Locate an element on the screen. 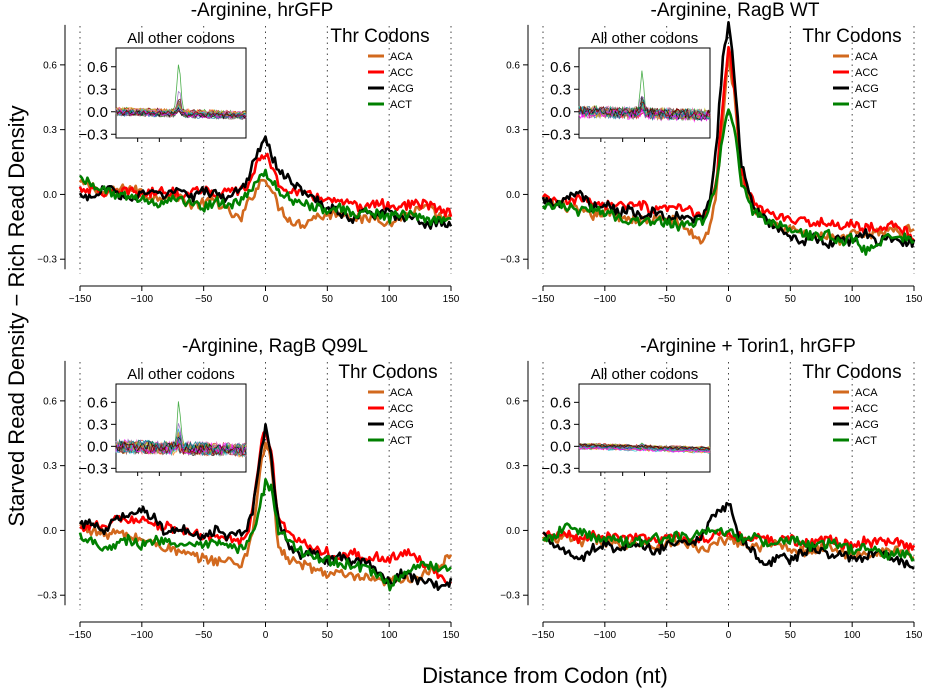 This screenshot has height=689, width=925. y-axis-label: Starved Read Density − Rich Read Density is located at coordinates (16, 315).